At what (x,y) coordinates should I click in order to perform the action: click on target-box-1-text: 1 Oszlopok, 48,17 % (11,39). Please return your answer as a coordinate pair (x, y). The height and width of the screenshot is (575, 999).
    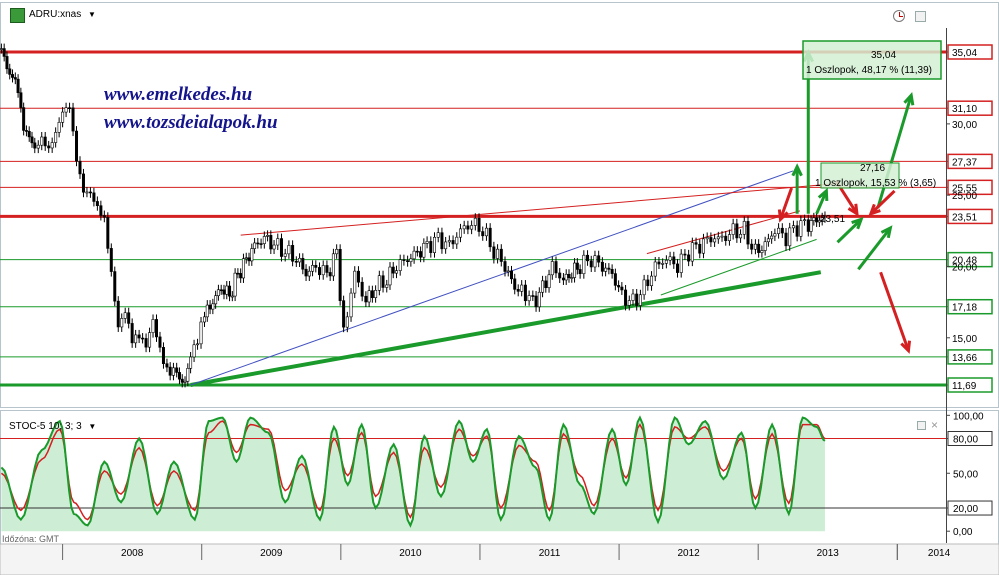
    Looking at the image, I should click on (869, 70).